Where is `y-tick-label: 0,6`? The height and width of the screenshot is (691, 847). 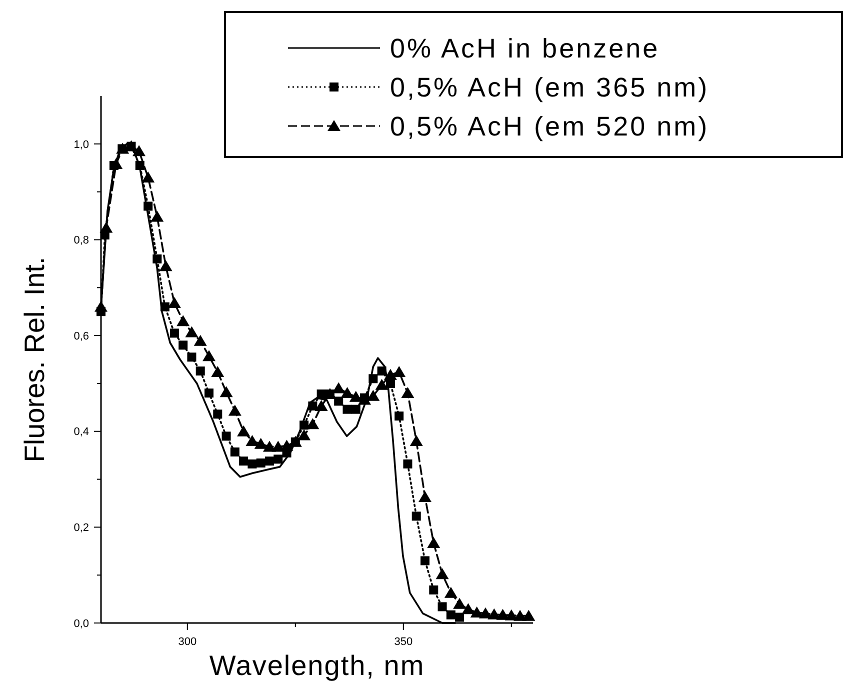
y-tick-label: 0,6 is located at coordinates (81, 336).